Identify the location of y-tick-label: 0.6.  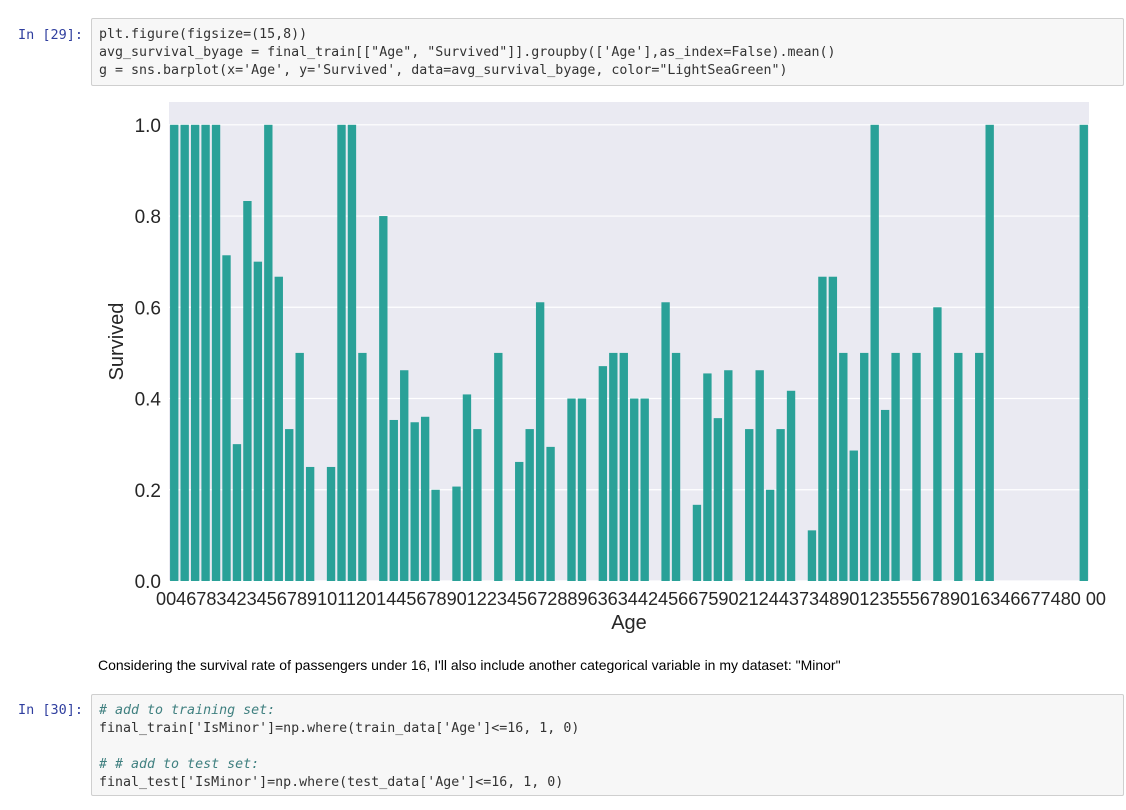
(148, 308).